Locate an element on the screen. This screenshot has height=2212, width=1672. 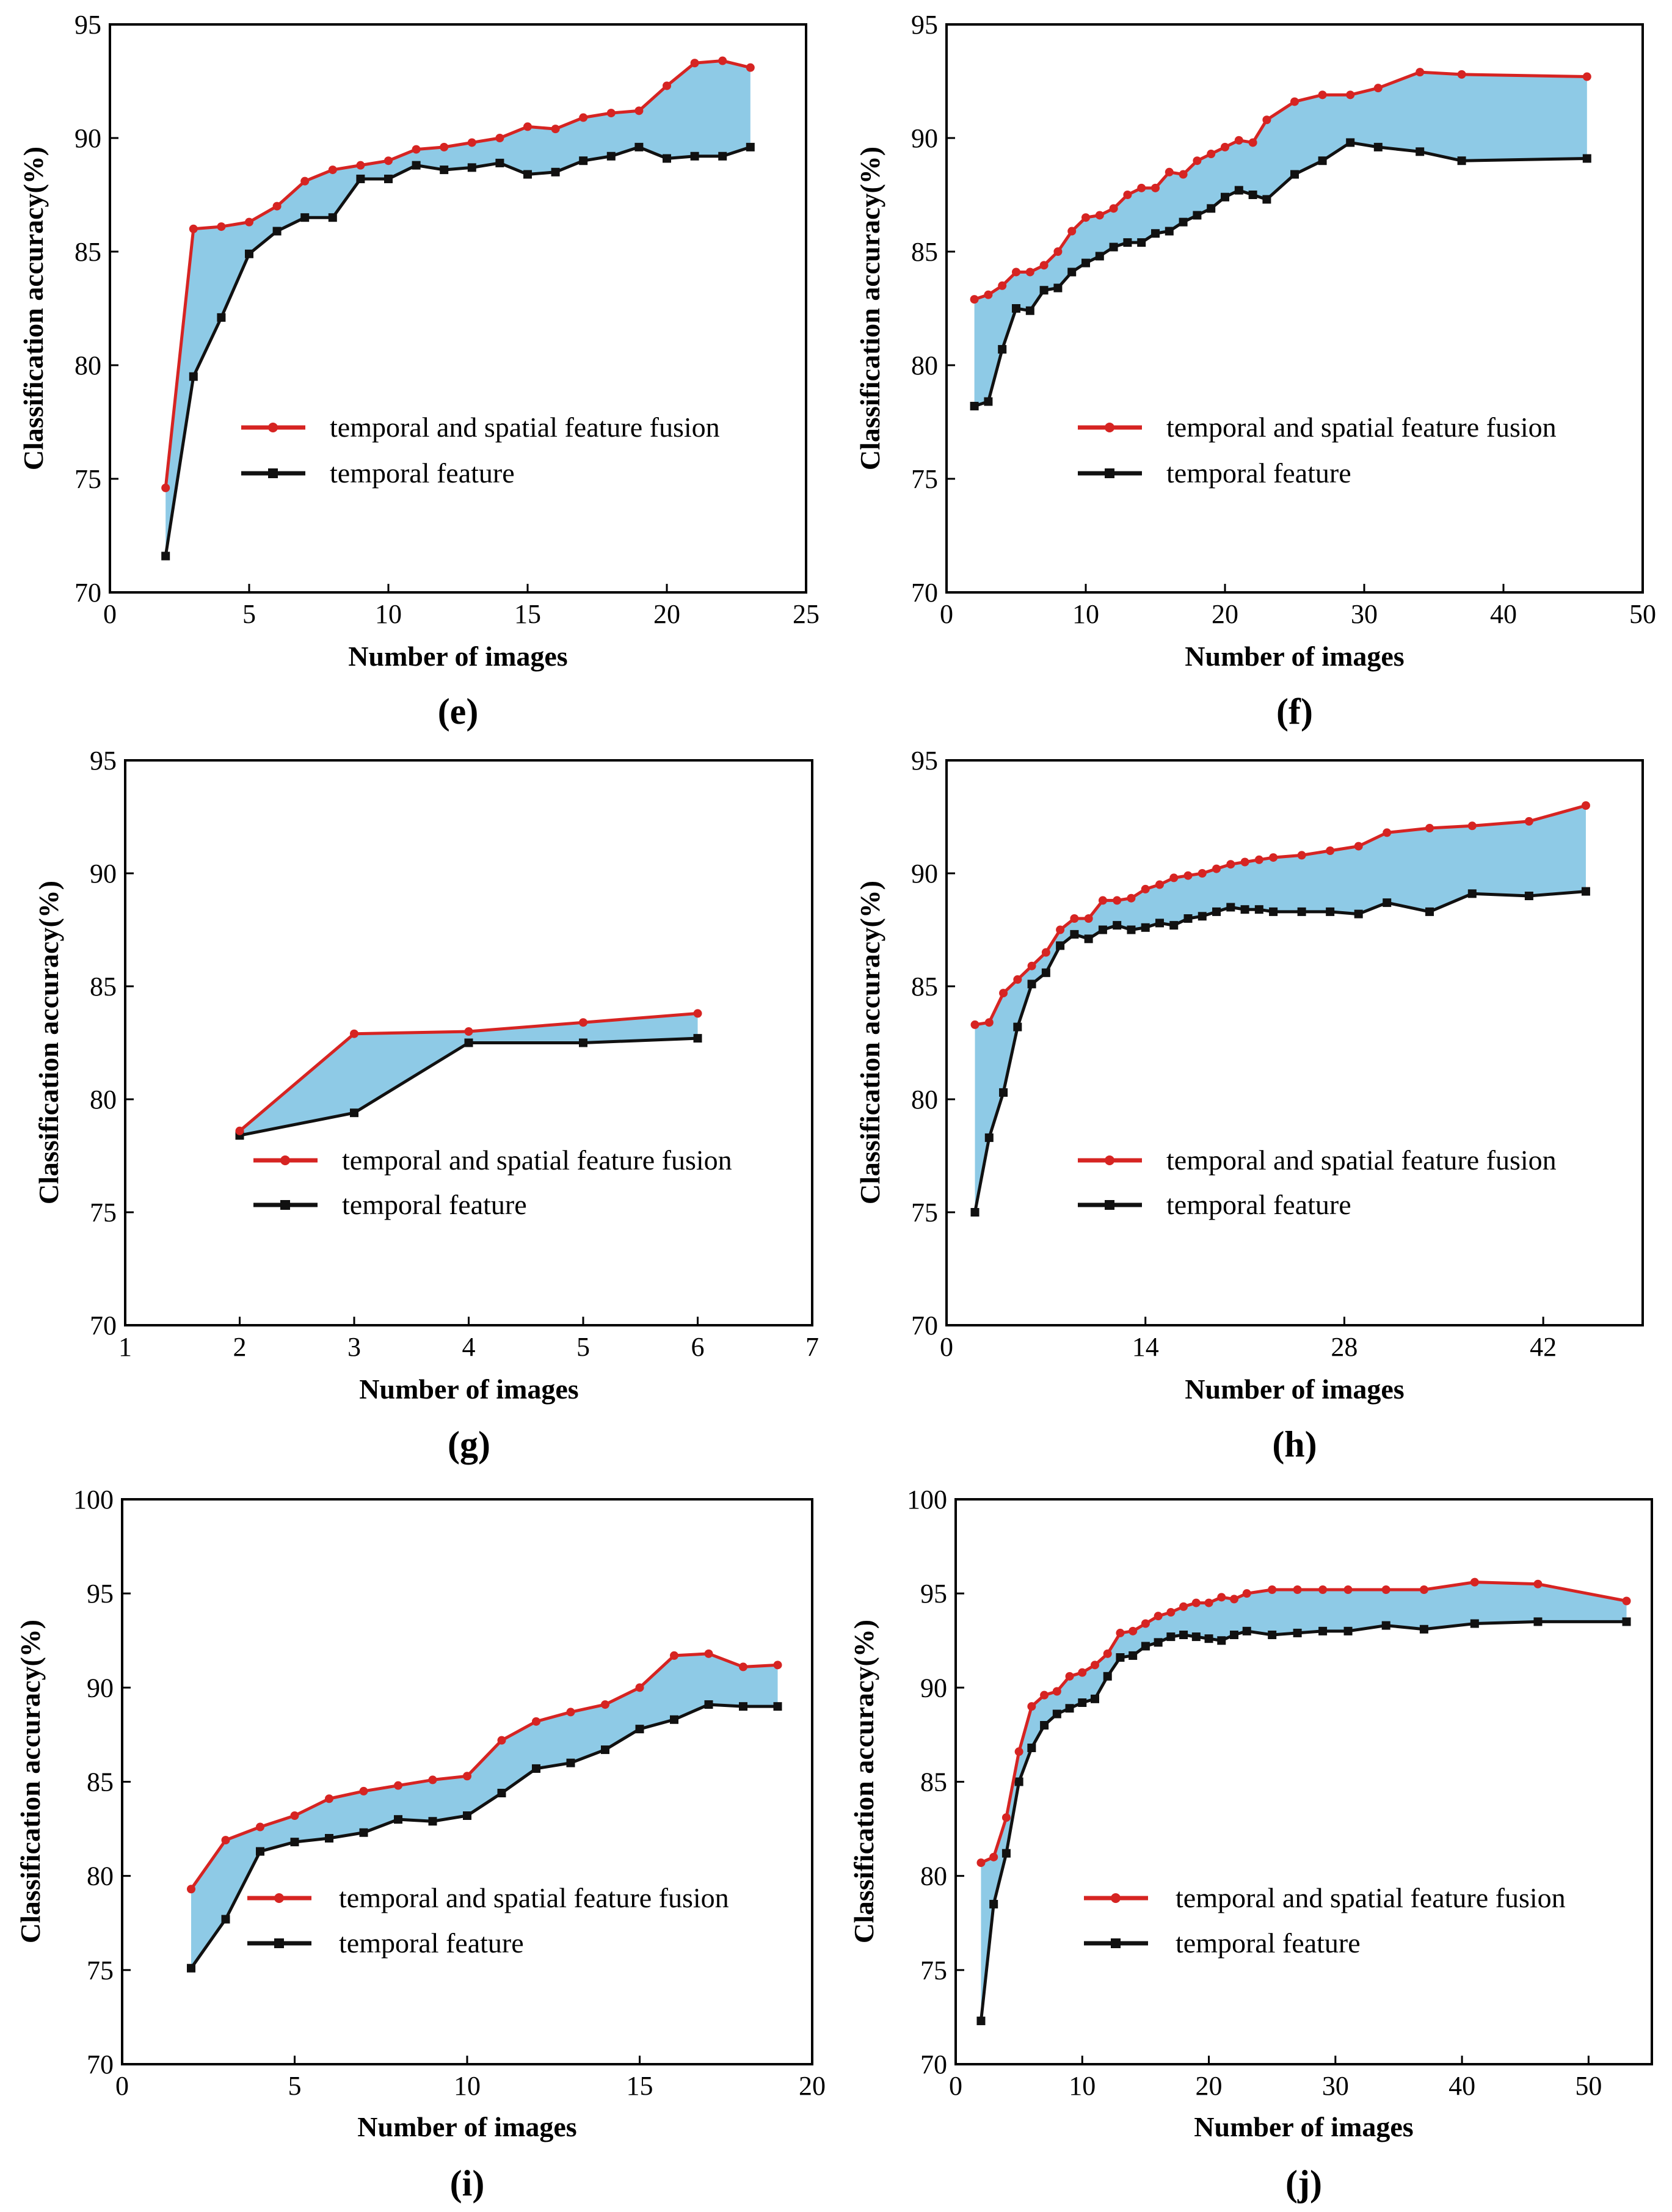
y-tick-label-g-1: 75 is located at coordinates (103, 1213).